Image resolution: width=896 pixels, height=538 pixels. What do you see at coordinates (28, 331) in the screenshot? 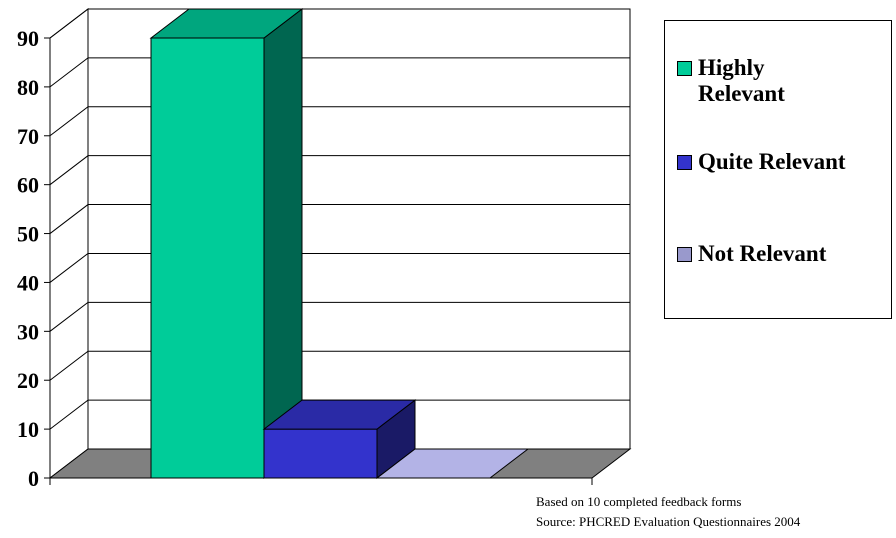
I see `y-tick-label: 30` at bounding box center [28, 331].